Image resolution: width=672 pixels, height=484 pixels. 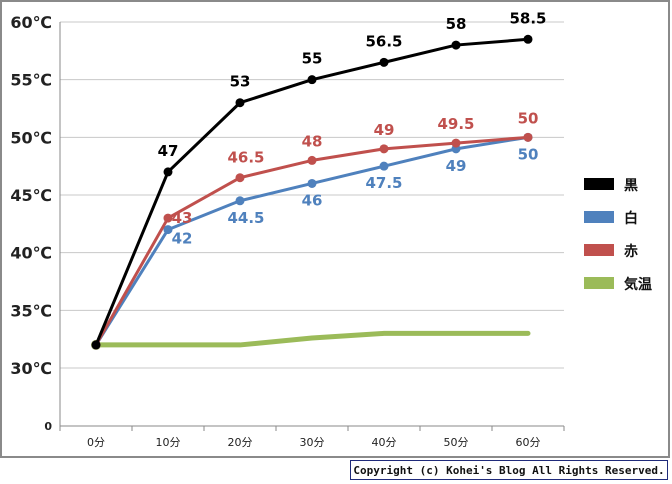 What do you see at coordinates (312, 442) in the screenshot?
I see `x-tick-label: 30分` at bounding box center [312, 442].